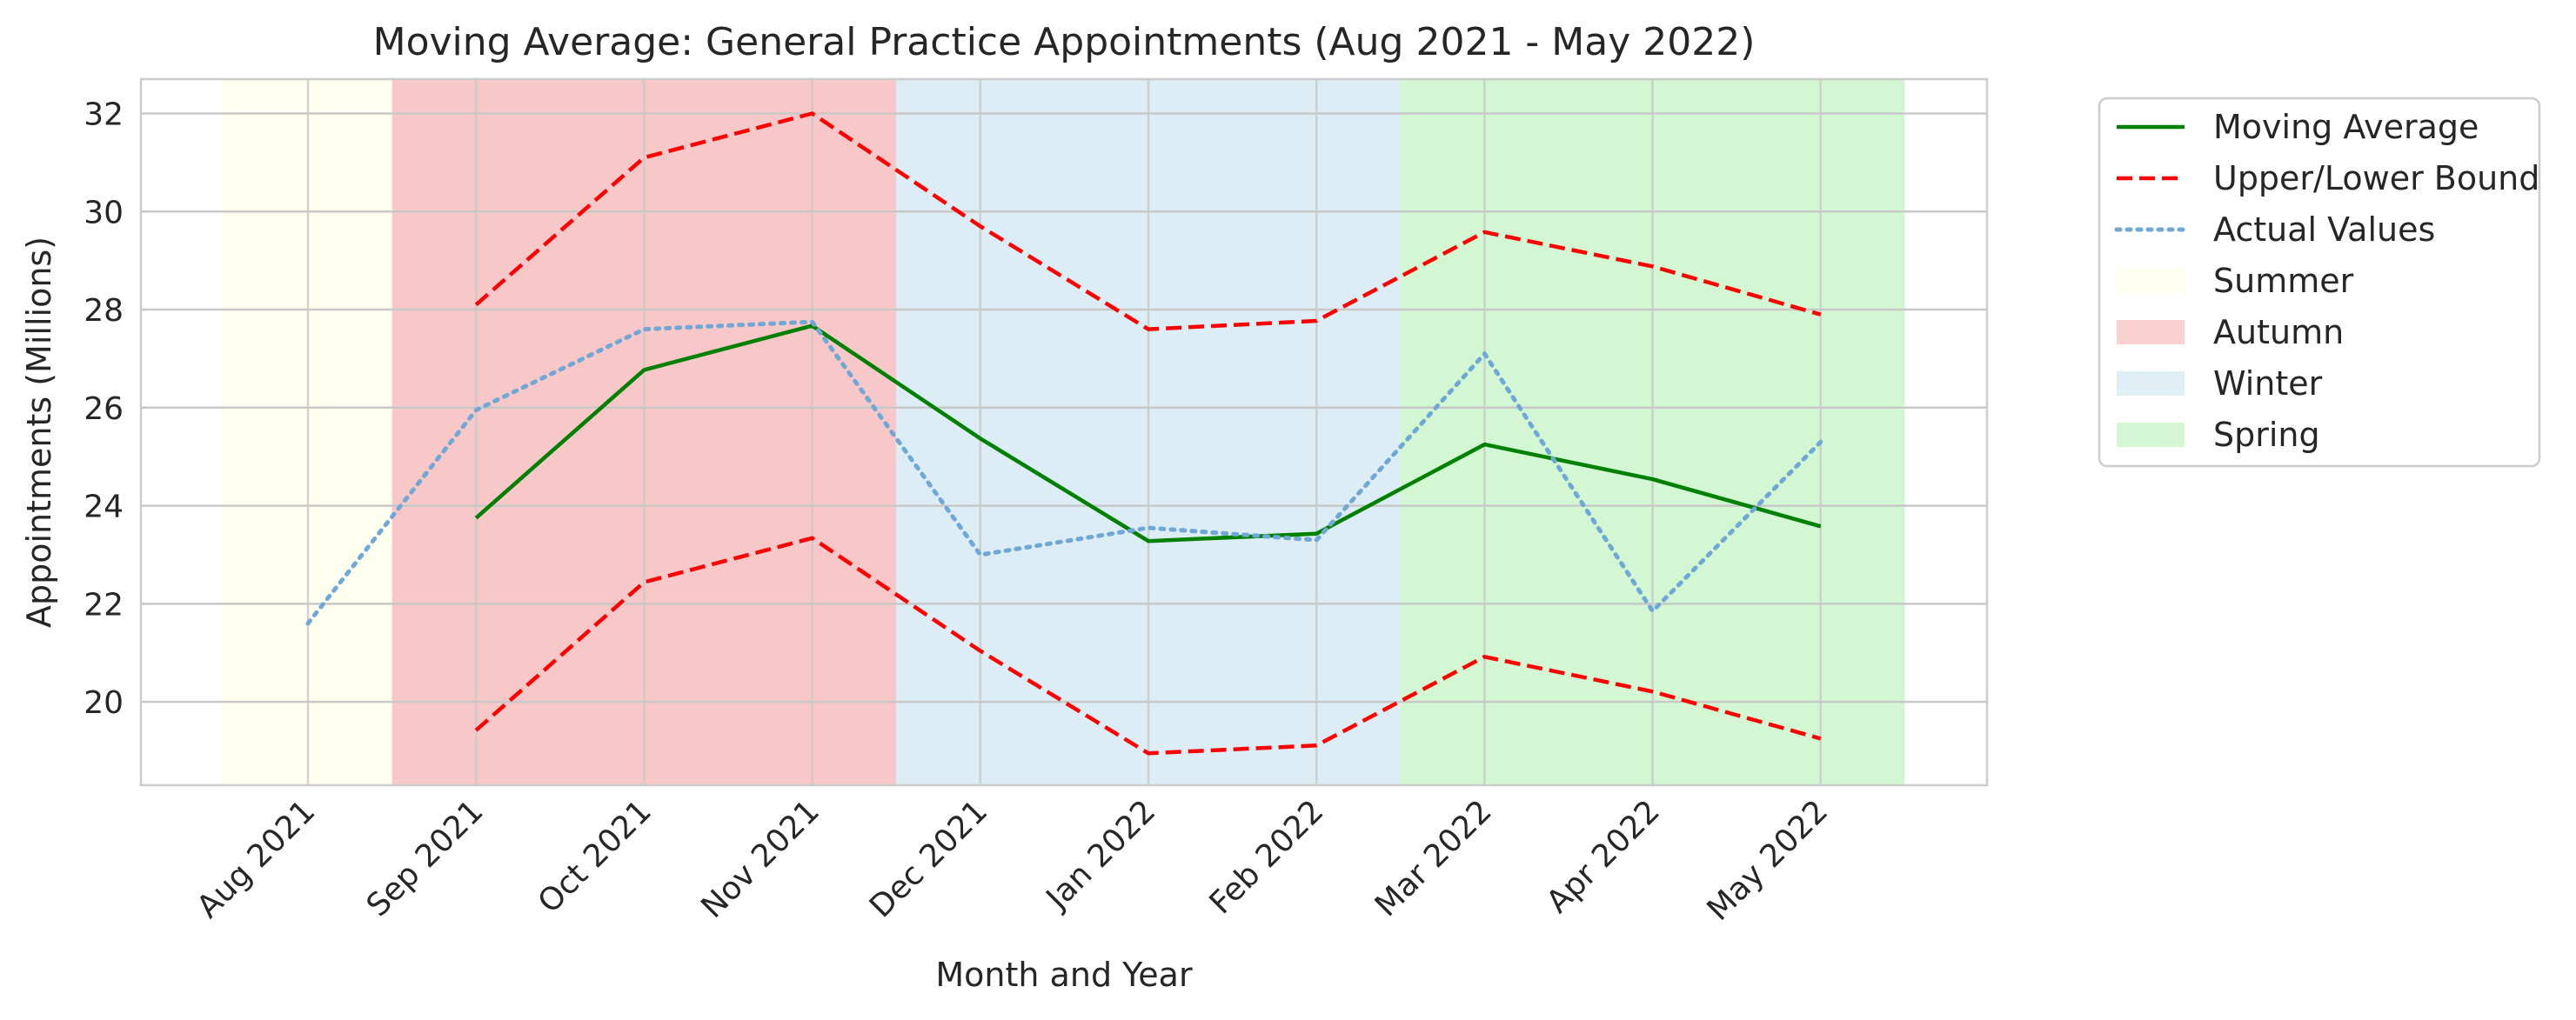  Describe the element at coordinates (104, 311) in the screenshot. I see `y-tick-label: 28` at that location.